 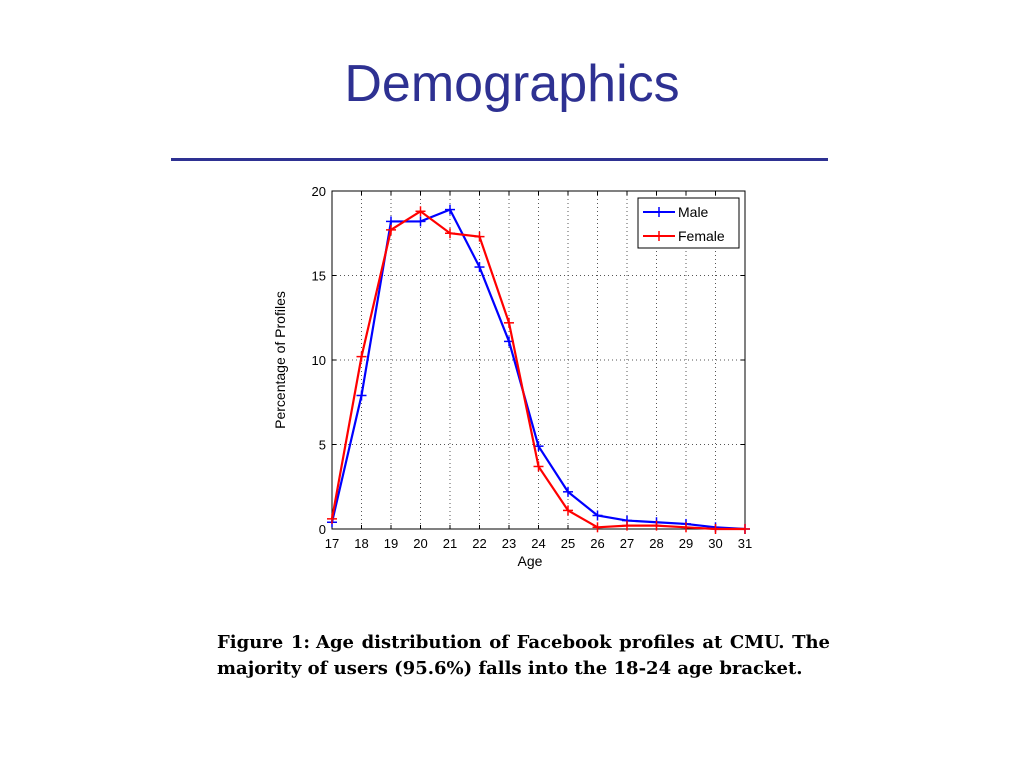 I want to click on y-tick-label: 5, so click(x=322, y=445).